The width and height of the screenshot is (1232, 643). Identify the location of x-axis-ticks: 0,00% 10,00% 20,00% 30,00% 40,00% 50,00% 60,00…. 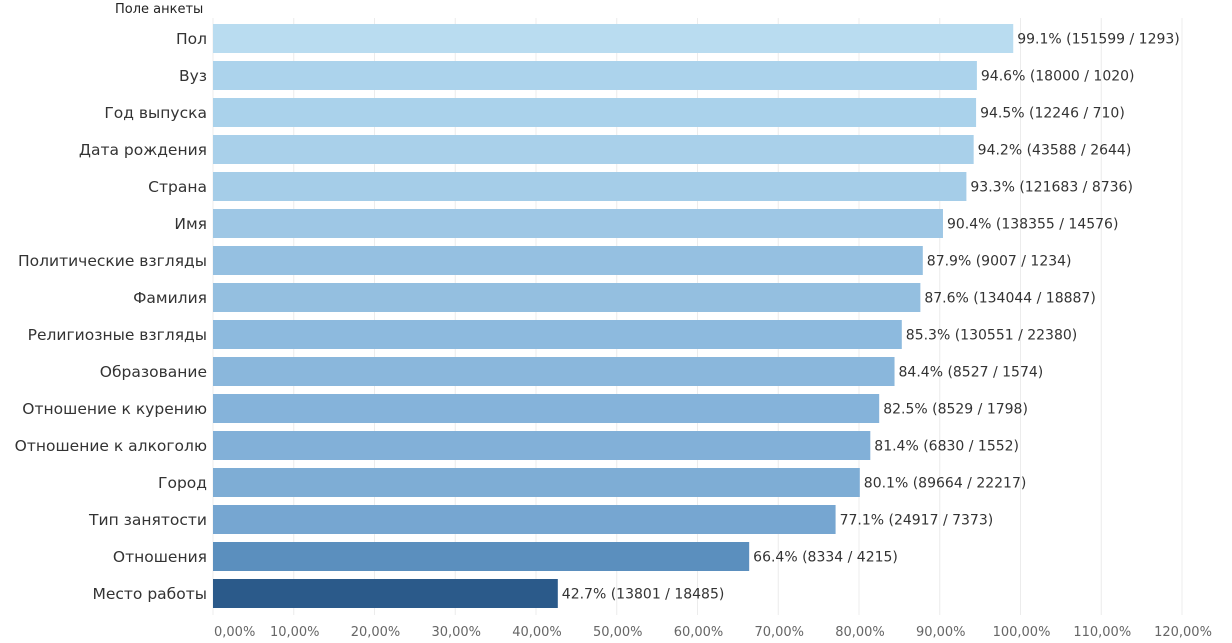
(713, 632).